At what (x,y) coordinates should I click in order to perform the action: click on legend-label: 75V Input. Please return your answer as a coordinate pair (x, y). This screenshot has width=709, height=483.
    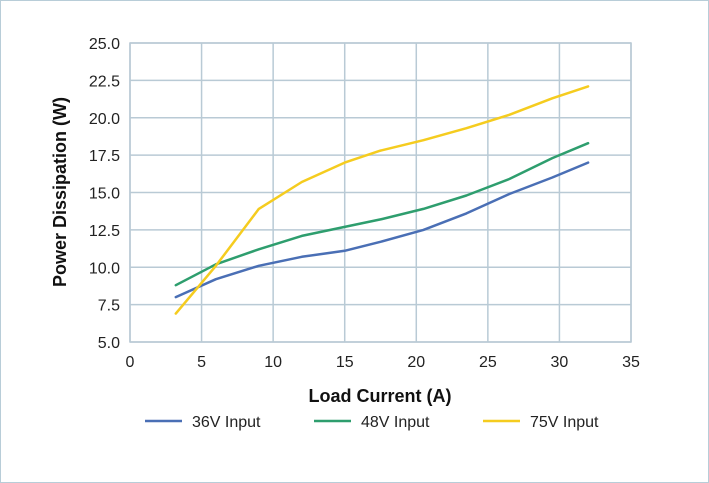
    Looking at the image, I should click on (564, 422).